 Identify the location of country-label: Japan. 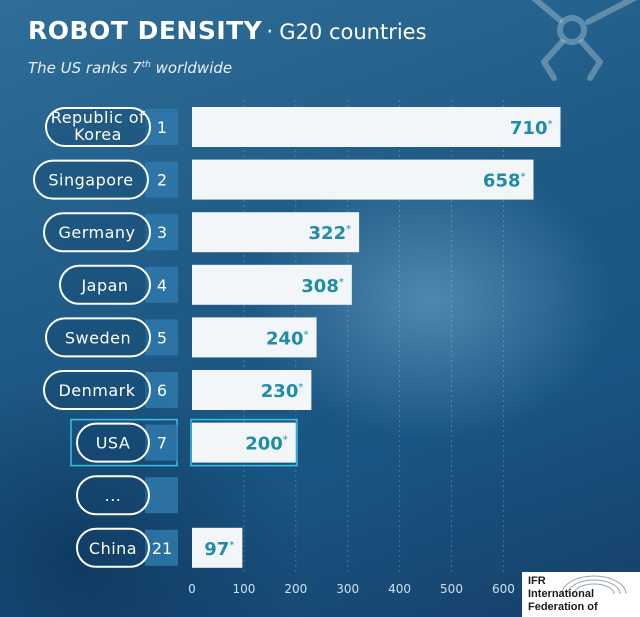
(104, 285).